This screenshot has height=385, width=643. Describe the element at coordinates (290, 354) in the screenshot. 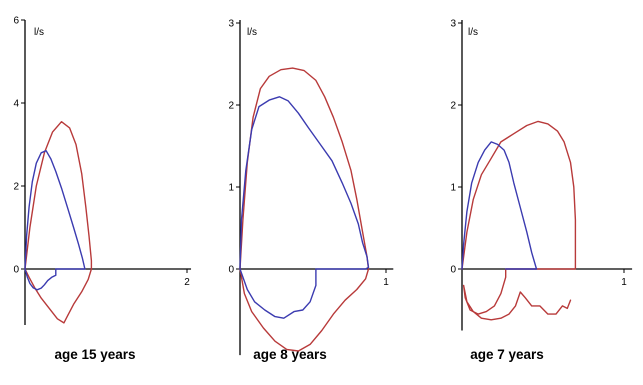

I see `chart-caption: age 8 years` at that location.